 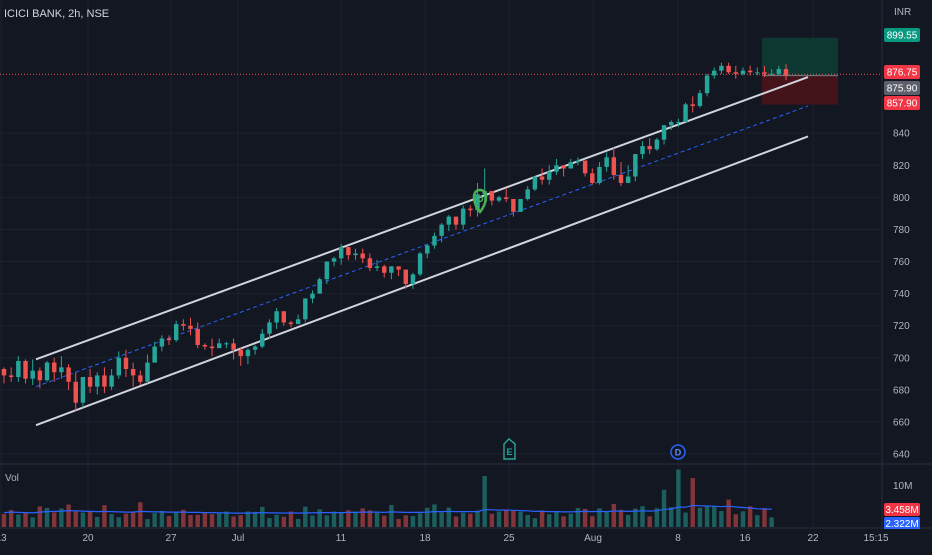 I want to click on price-badge-current-label: 876.75, so click(x=902, y=73).